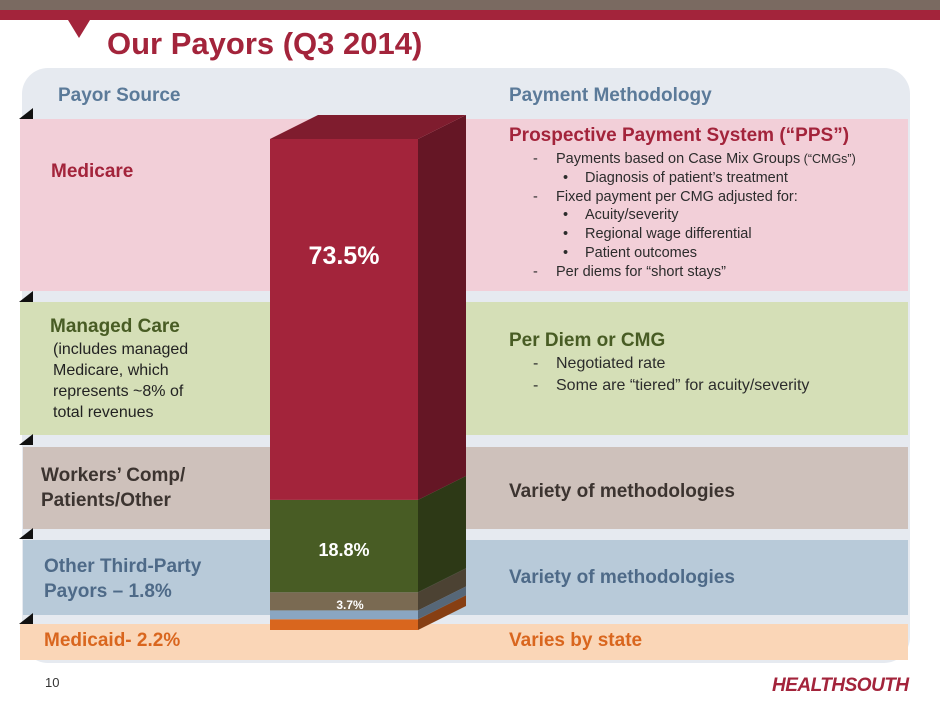  Describe the element at coordinates (576, 640) in the screenshot. I see `method-medicaid: Varies by state` at that location.